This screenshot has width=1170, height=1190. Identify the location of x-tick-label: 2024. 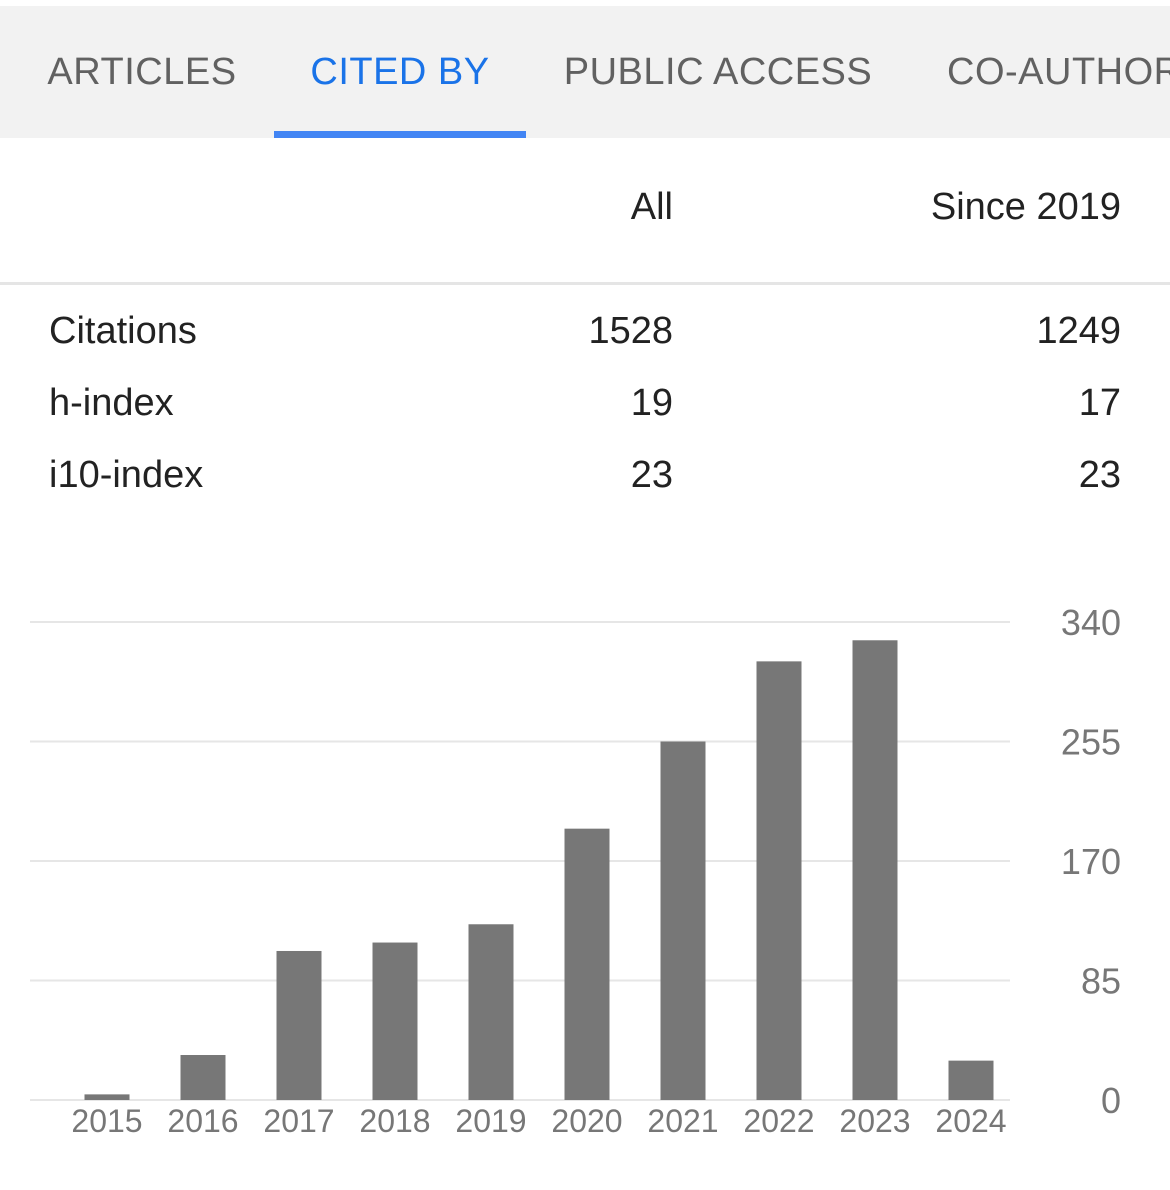
(970, 1121).